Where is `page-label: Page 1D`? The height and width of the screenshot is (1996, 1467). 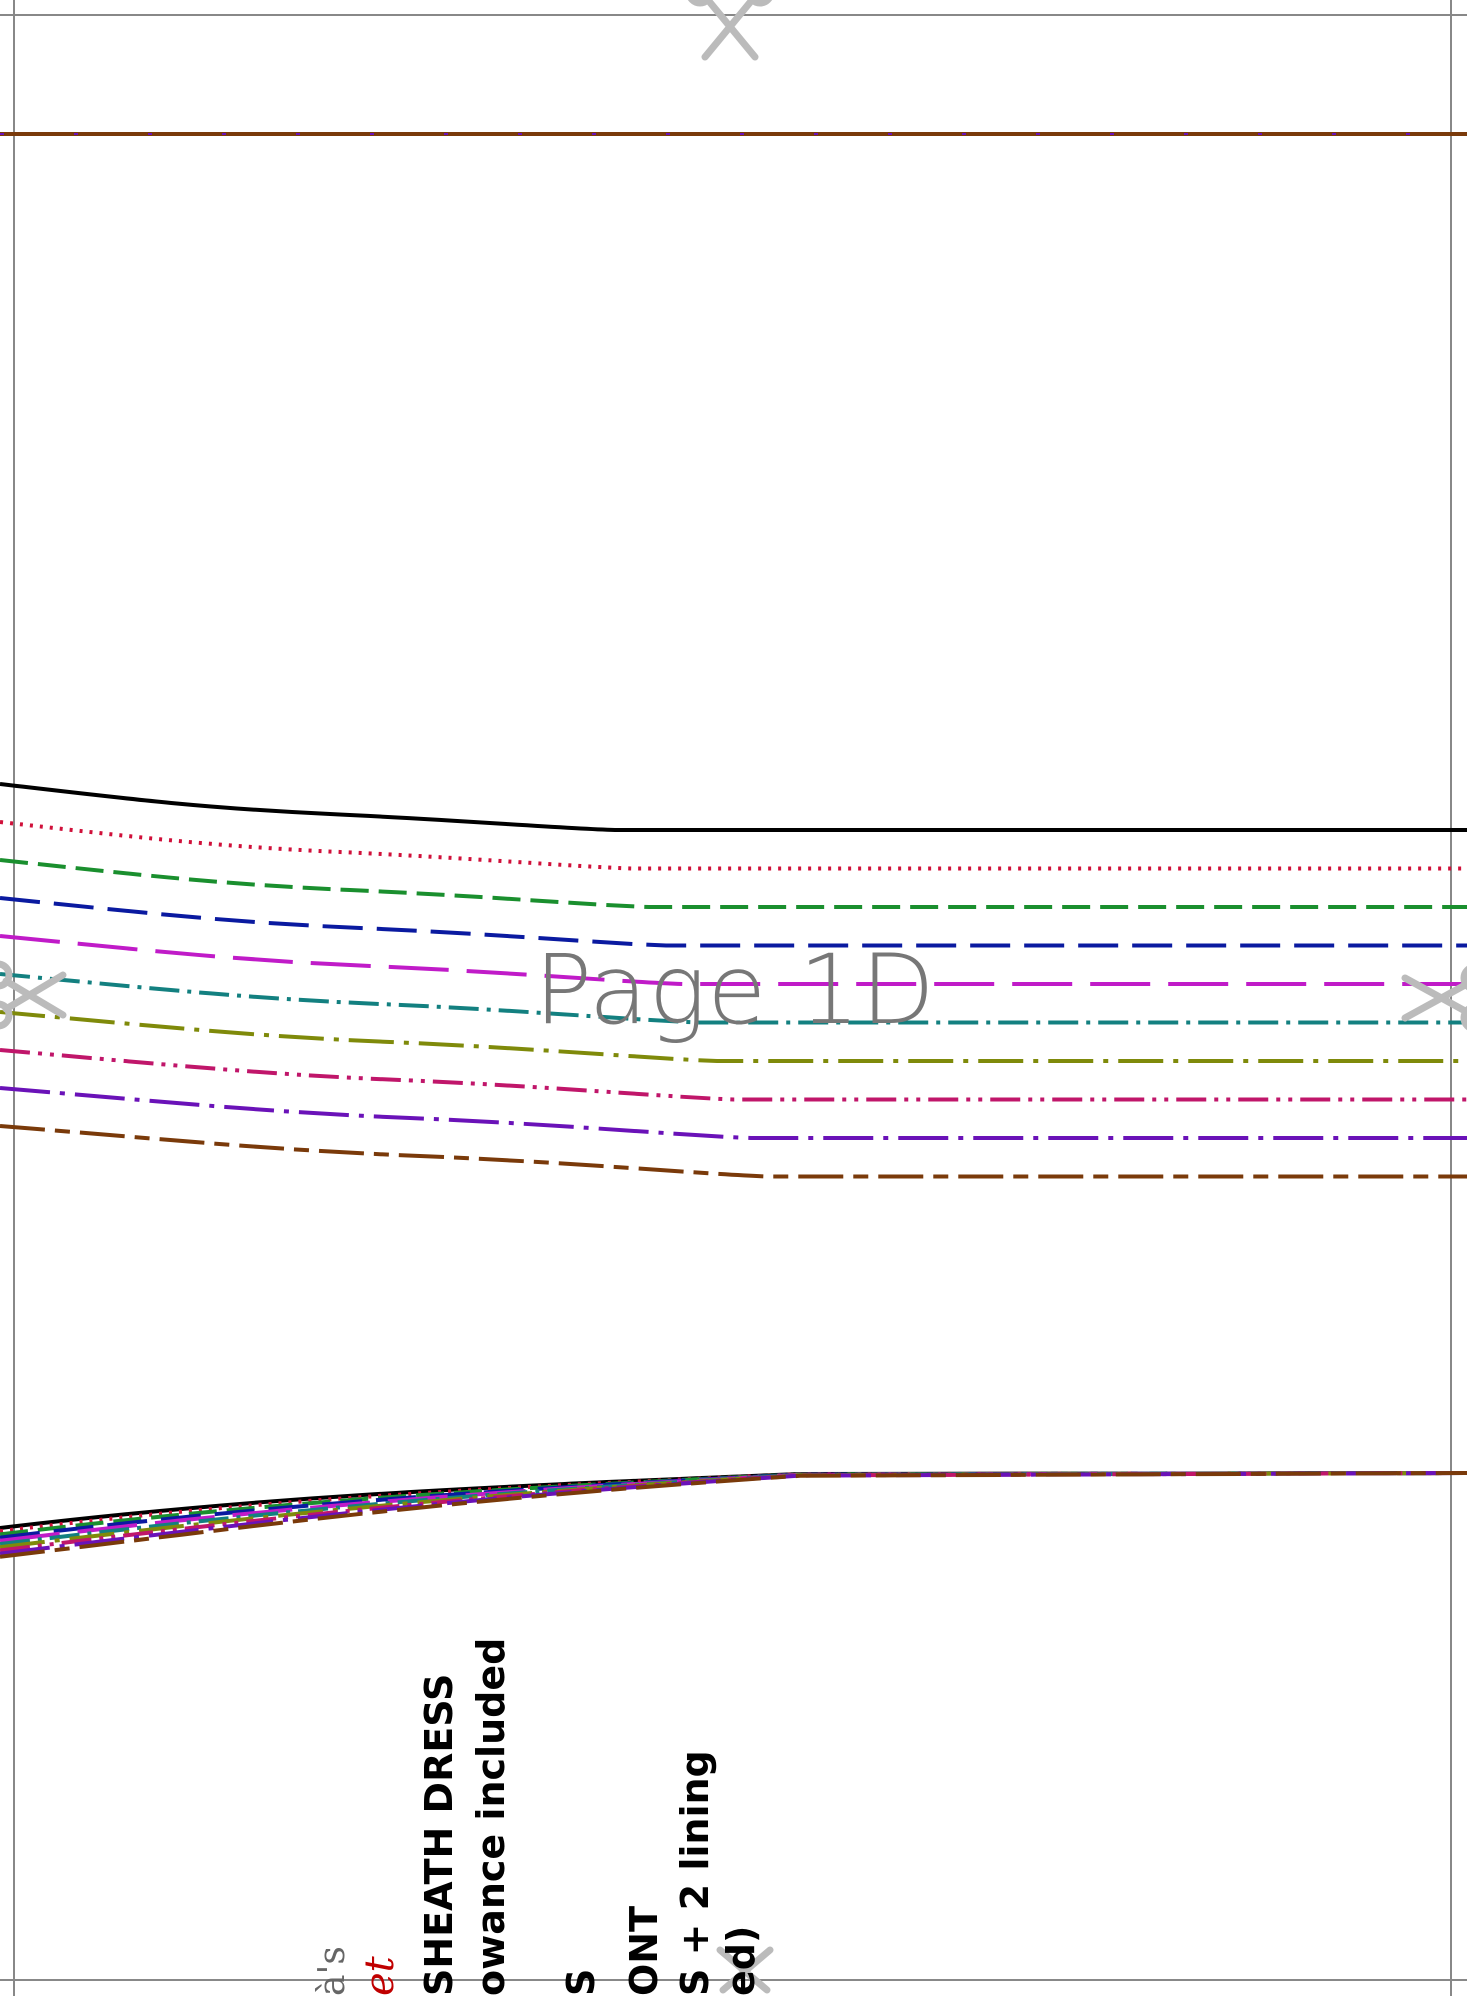
page-label: Page 1D is located at coordinates (735, 990).